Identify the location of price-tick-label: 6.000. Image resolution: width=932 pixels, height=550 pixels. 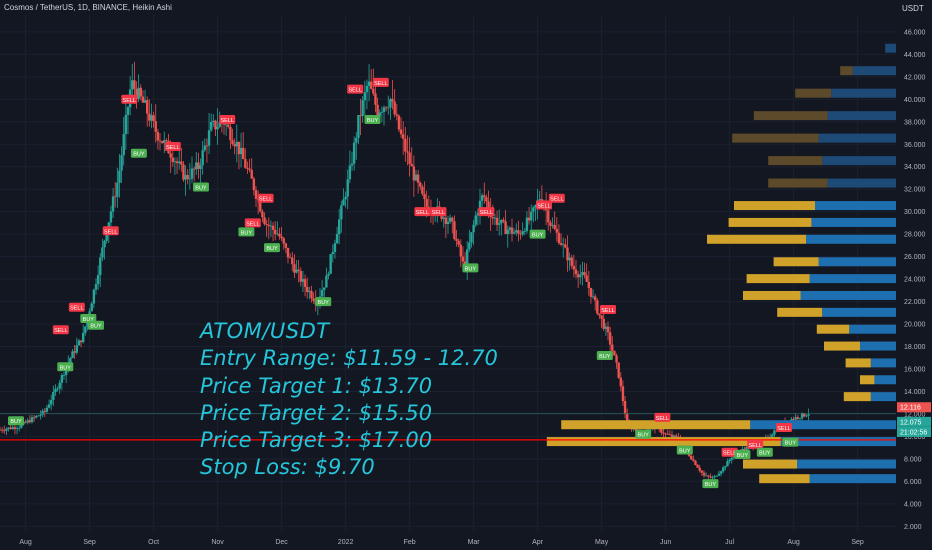
(913, 482).